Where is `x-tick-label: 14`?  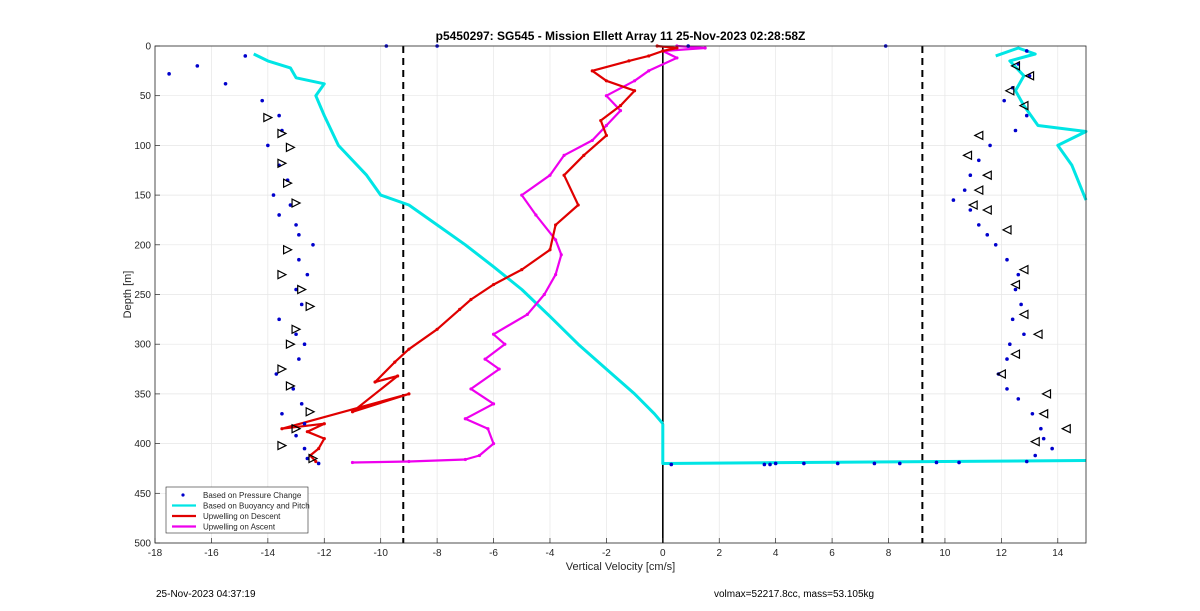 x-tick-label: 14 is located at coordinates (1058, 553).